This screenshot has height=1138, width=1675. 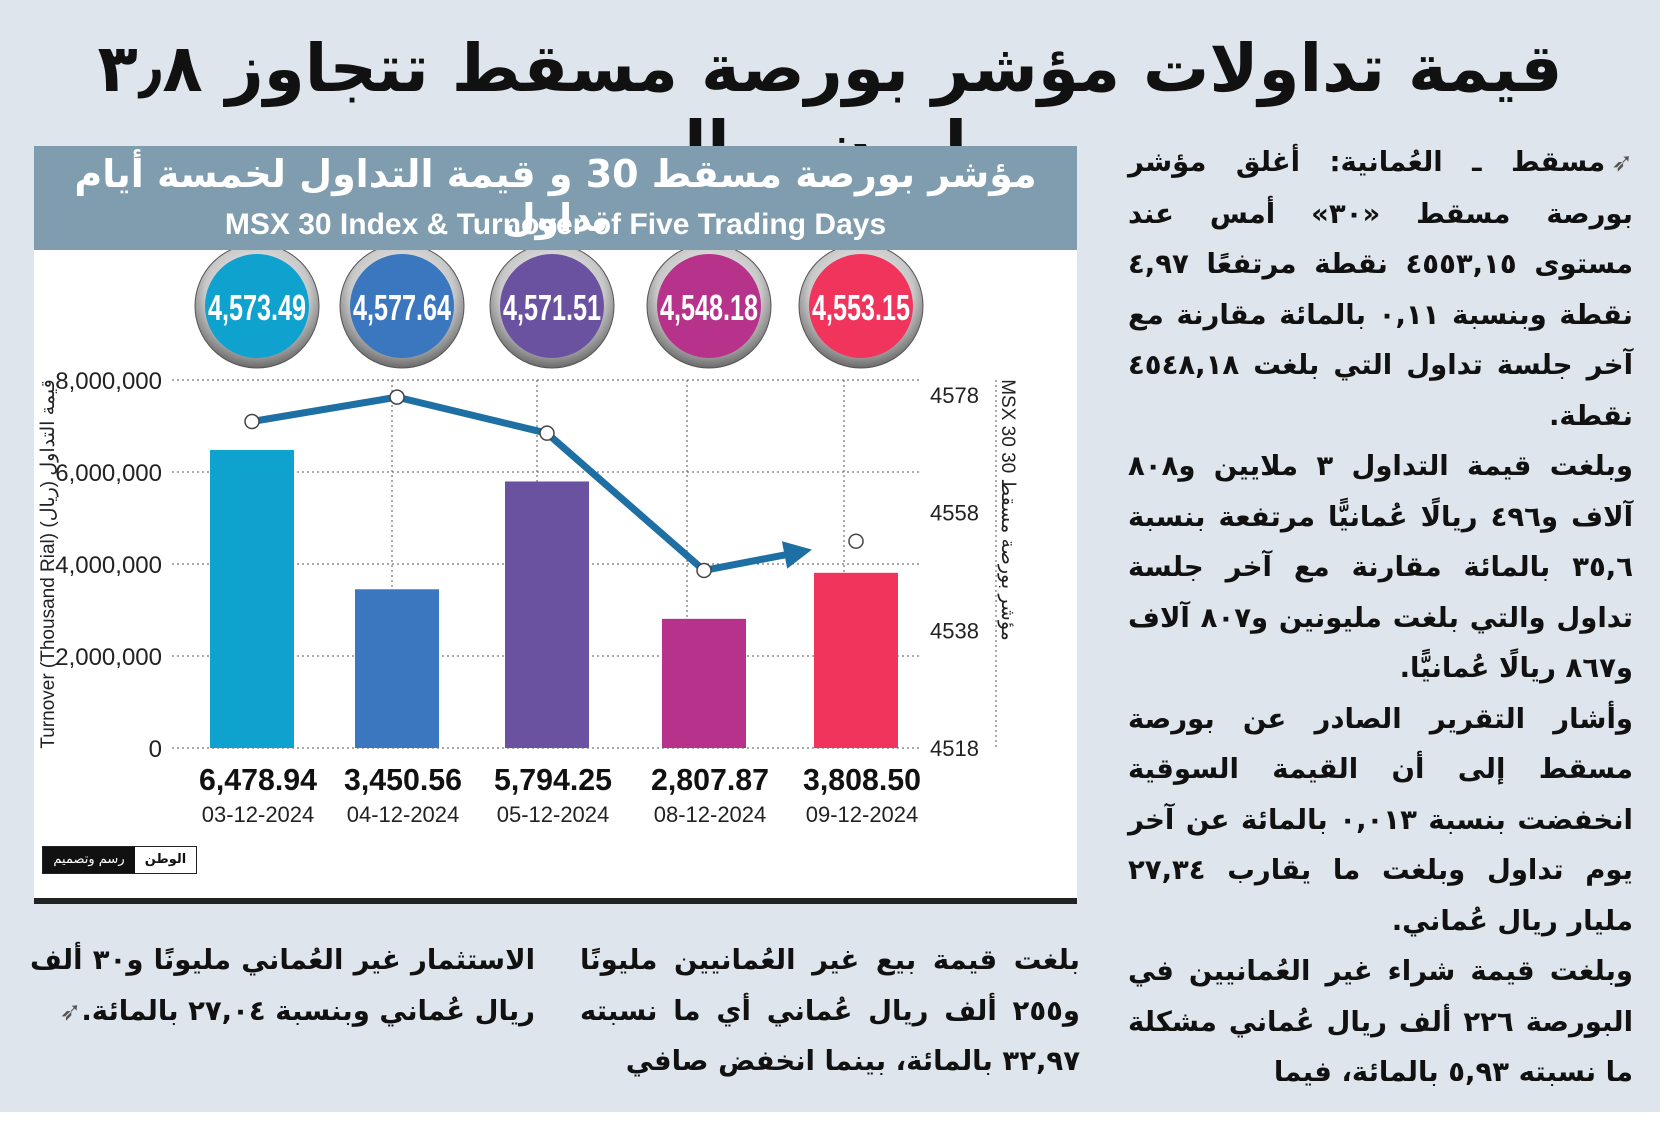 What do you see at coordinates (954, 748) in the screenshot?
I see `y-right-tick-label: 4518` at bounding box center [954, 748].